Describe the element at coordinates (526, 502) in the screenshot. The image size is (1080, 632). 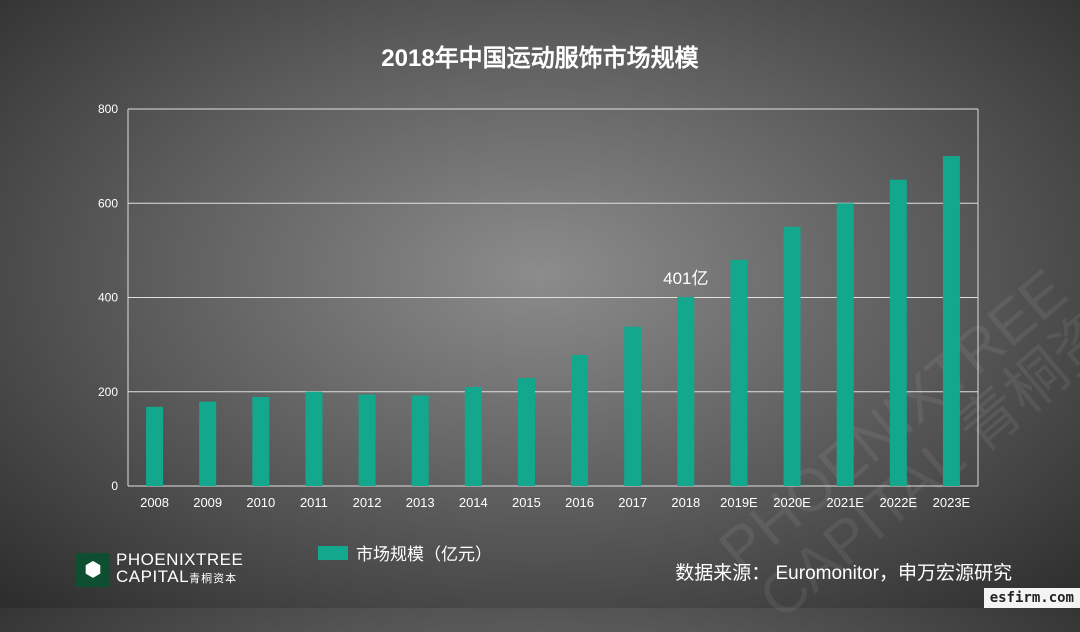
I see `x-tick-label: 2015` at that location.